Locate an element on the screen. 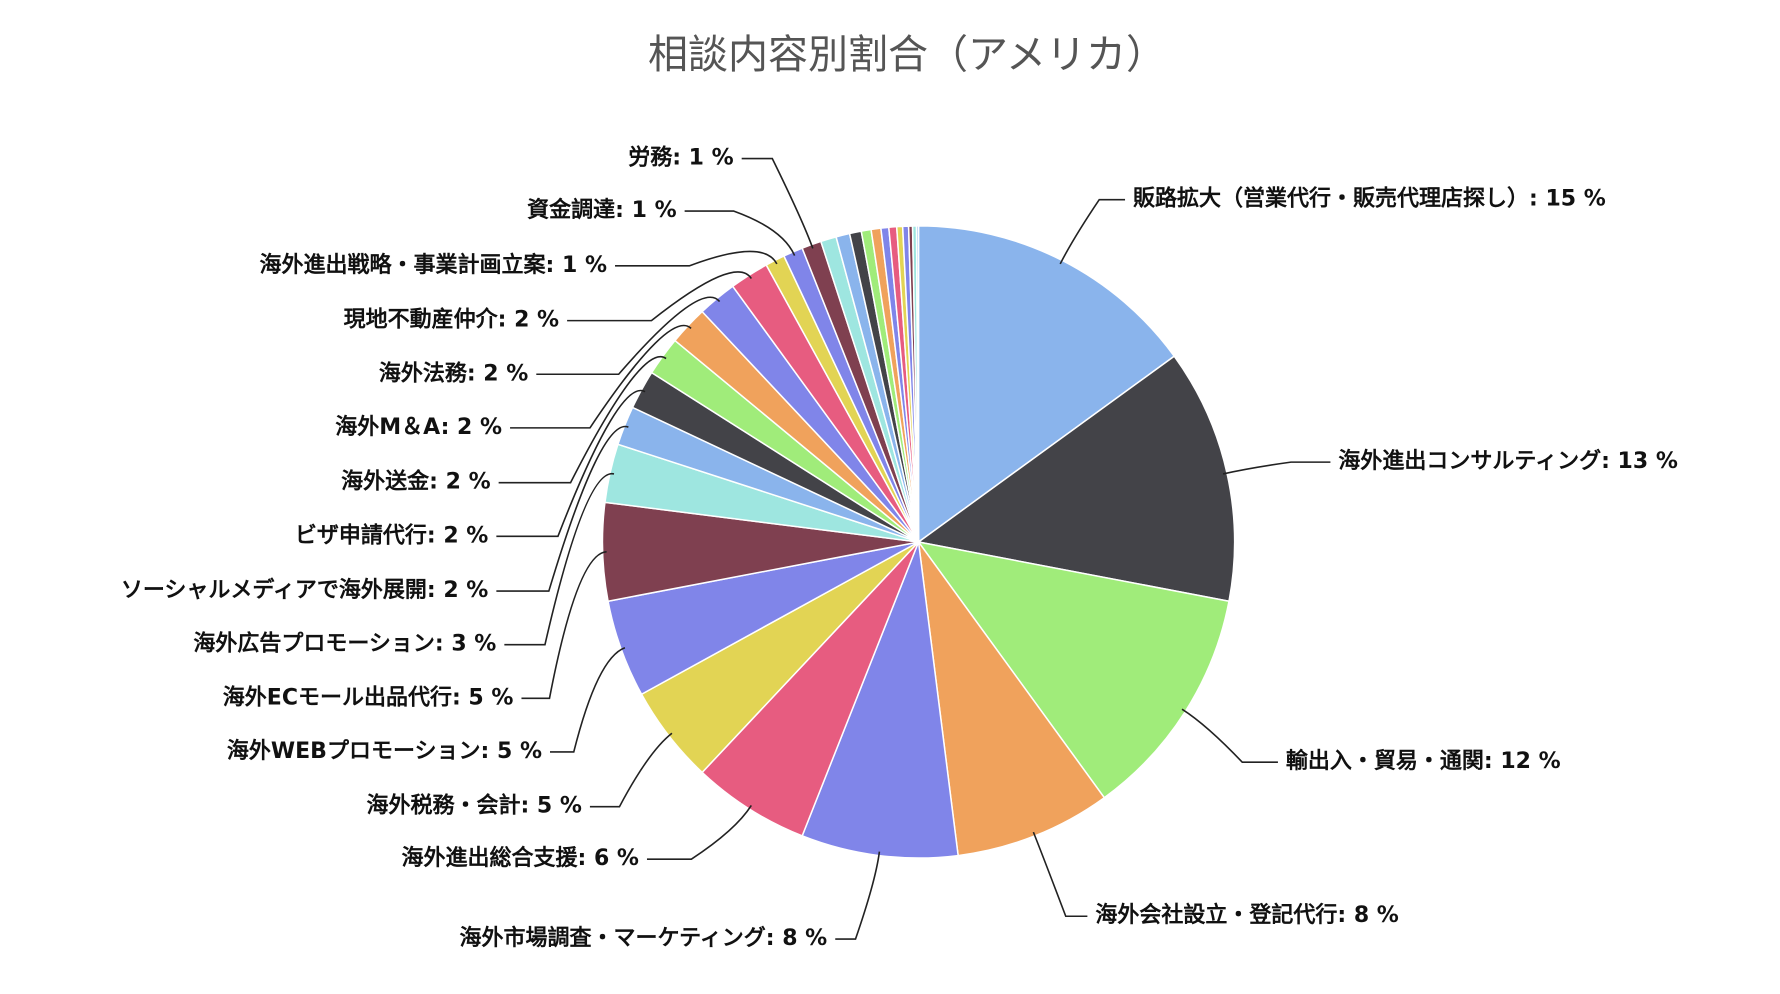 This screenshot has width=1780, height=994. data-label: 海外進出総合支援: 6 % is located at coordinates (520, 858).